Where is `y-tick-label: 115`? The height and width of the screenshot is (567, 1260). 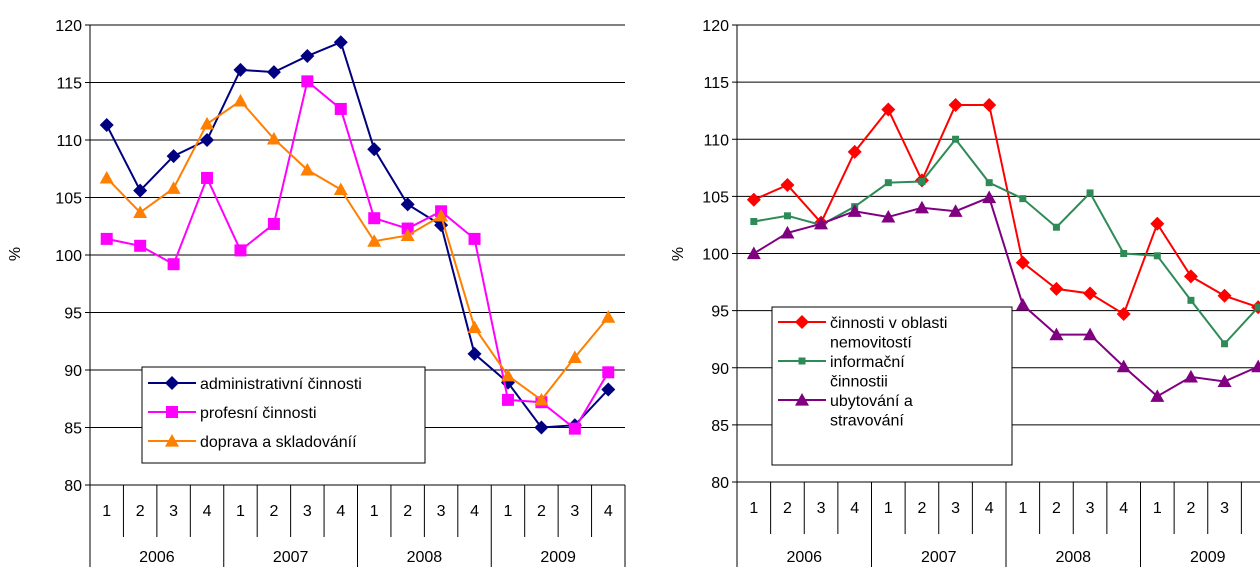
y-tick-label: 115 is located at coordinates (69, 84).